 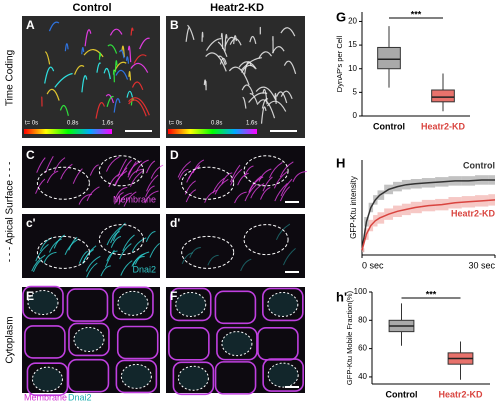 What do you see at coordinates (10, 78) in the screenshot?
I see `row-label: Time Coding` at bounding box center [10, 78].